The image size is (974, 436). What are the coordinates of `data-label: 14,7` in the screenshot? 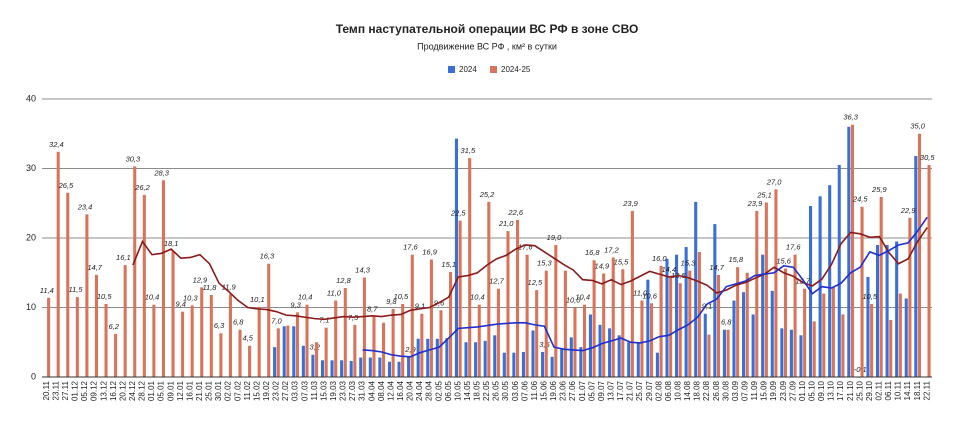 It's located at (94, 267).